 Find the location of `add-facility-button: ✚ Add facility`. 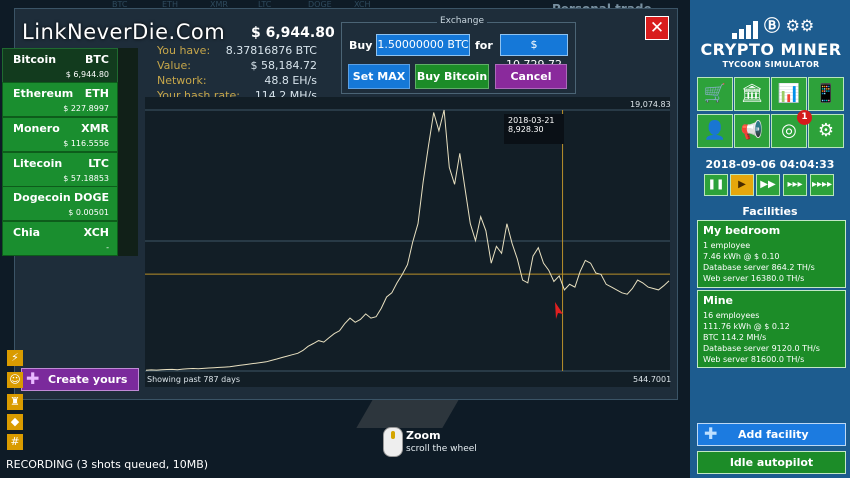

add-facility-button: ✚ Add facility is located at coordinates (771, 434).